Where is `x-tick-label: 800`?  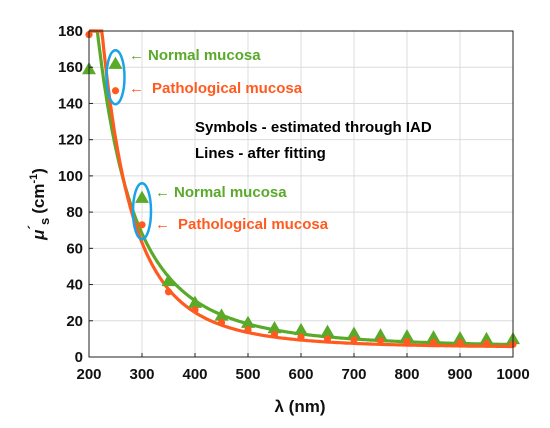
x-tick-label: 800 is located at coordinates (406, 374).